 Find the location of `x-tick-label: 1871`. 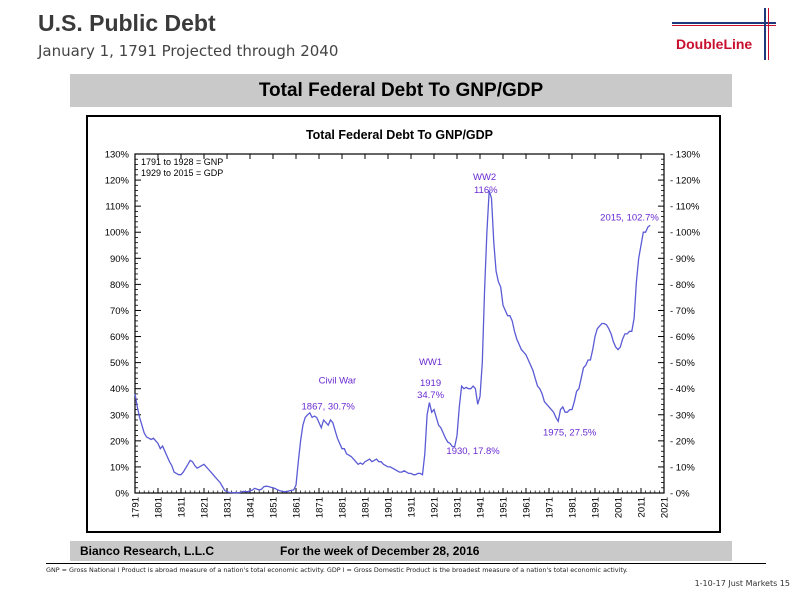

x-tick-label: 1871 is located at coordinates (320, 507).